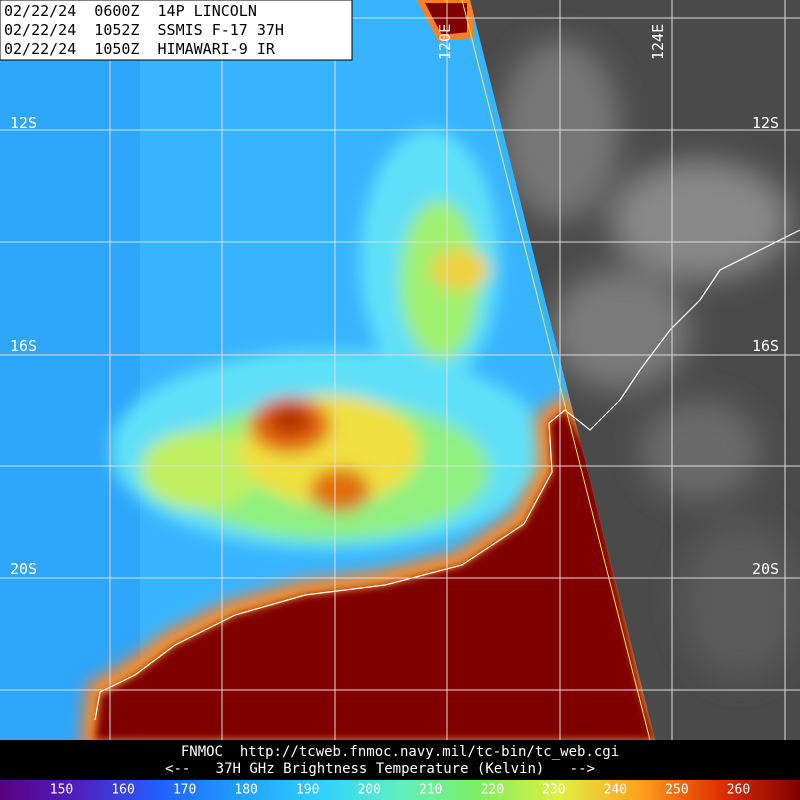 This screenshot has width=800, height=800. I want to click on header-box, so click(176, 30).